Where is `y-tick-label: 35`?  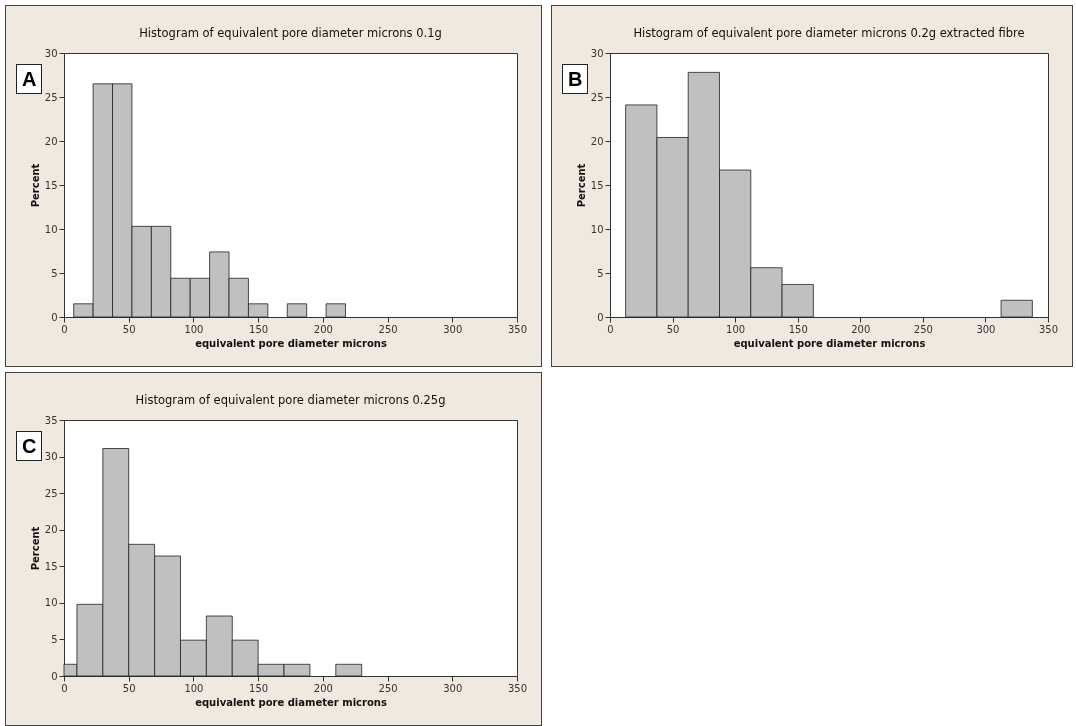
y-tick-label: 35 is located at coordinates (51, 420).